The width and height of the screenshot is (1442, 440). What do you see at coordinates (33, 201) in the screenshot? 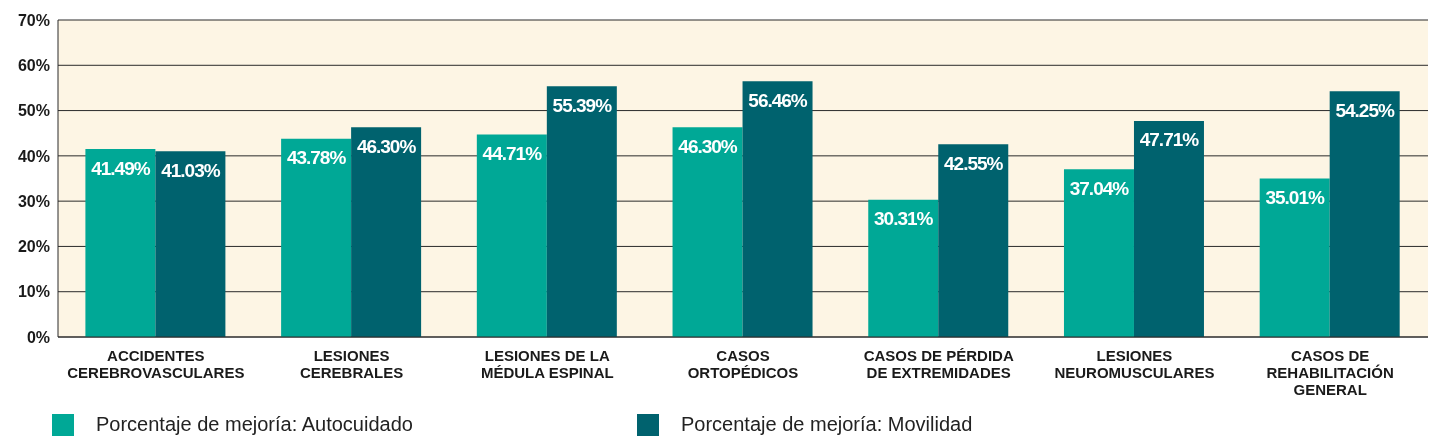
I see `y-tick-label: 30%` at bounding box center [33, 201].